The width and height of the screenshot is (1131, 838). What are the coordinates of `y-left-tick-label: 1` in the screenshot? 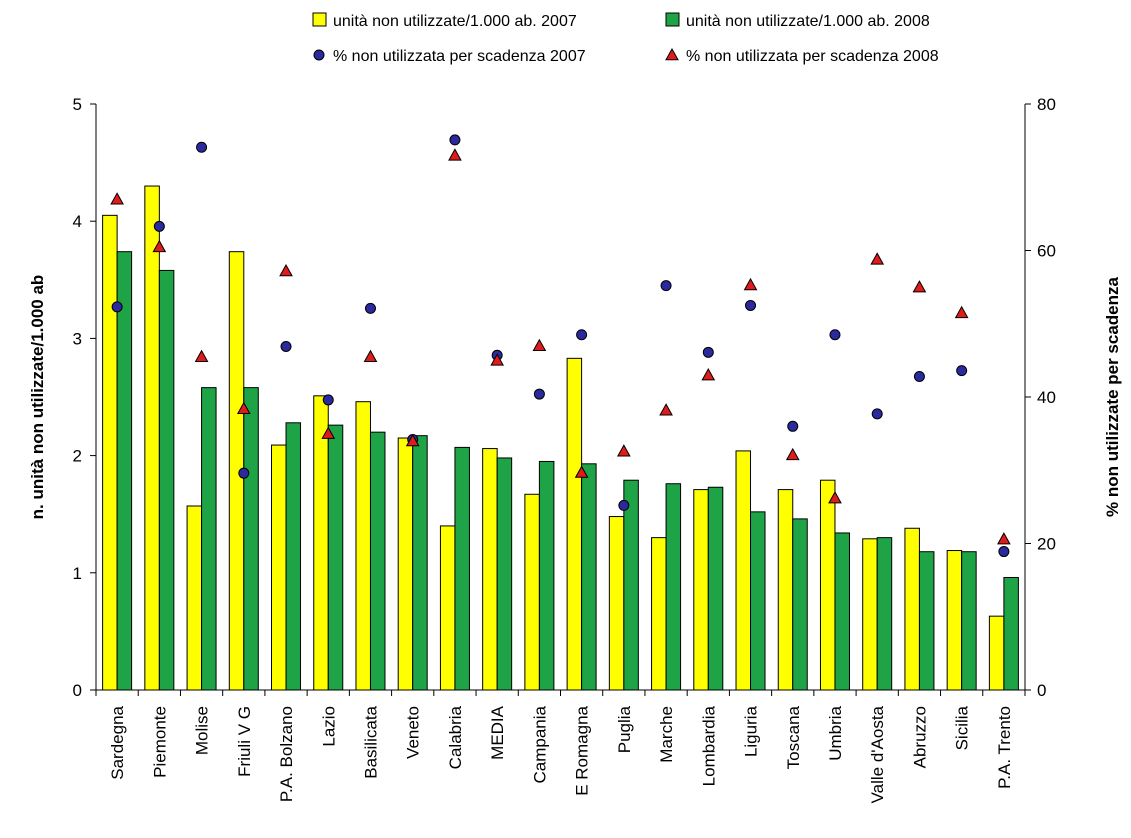 It's located at (77, 573).